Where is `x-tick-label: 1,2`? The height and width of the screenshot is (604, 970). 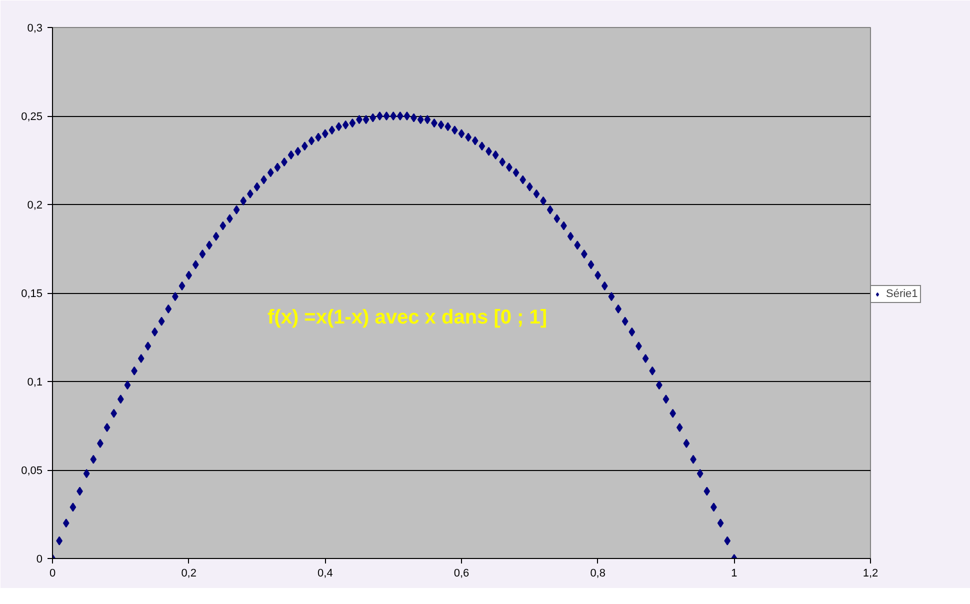 x-tick-label: 1,2 is located at coordinates (870, 574).